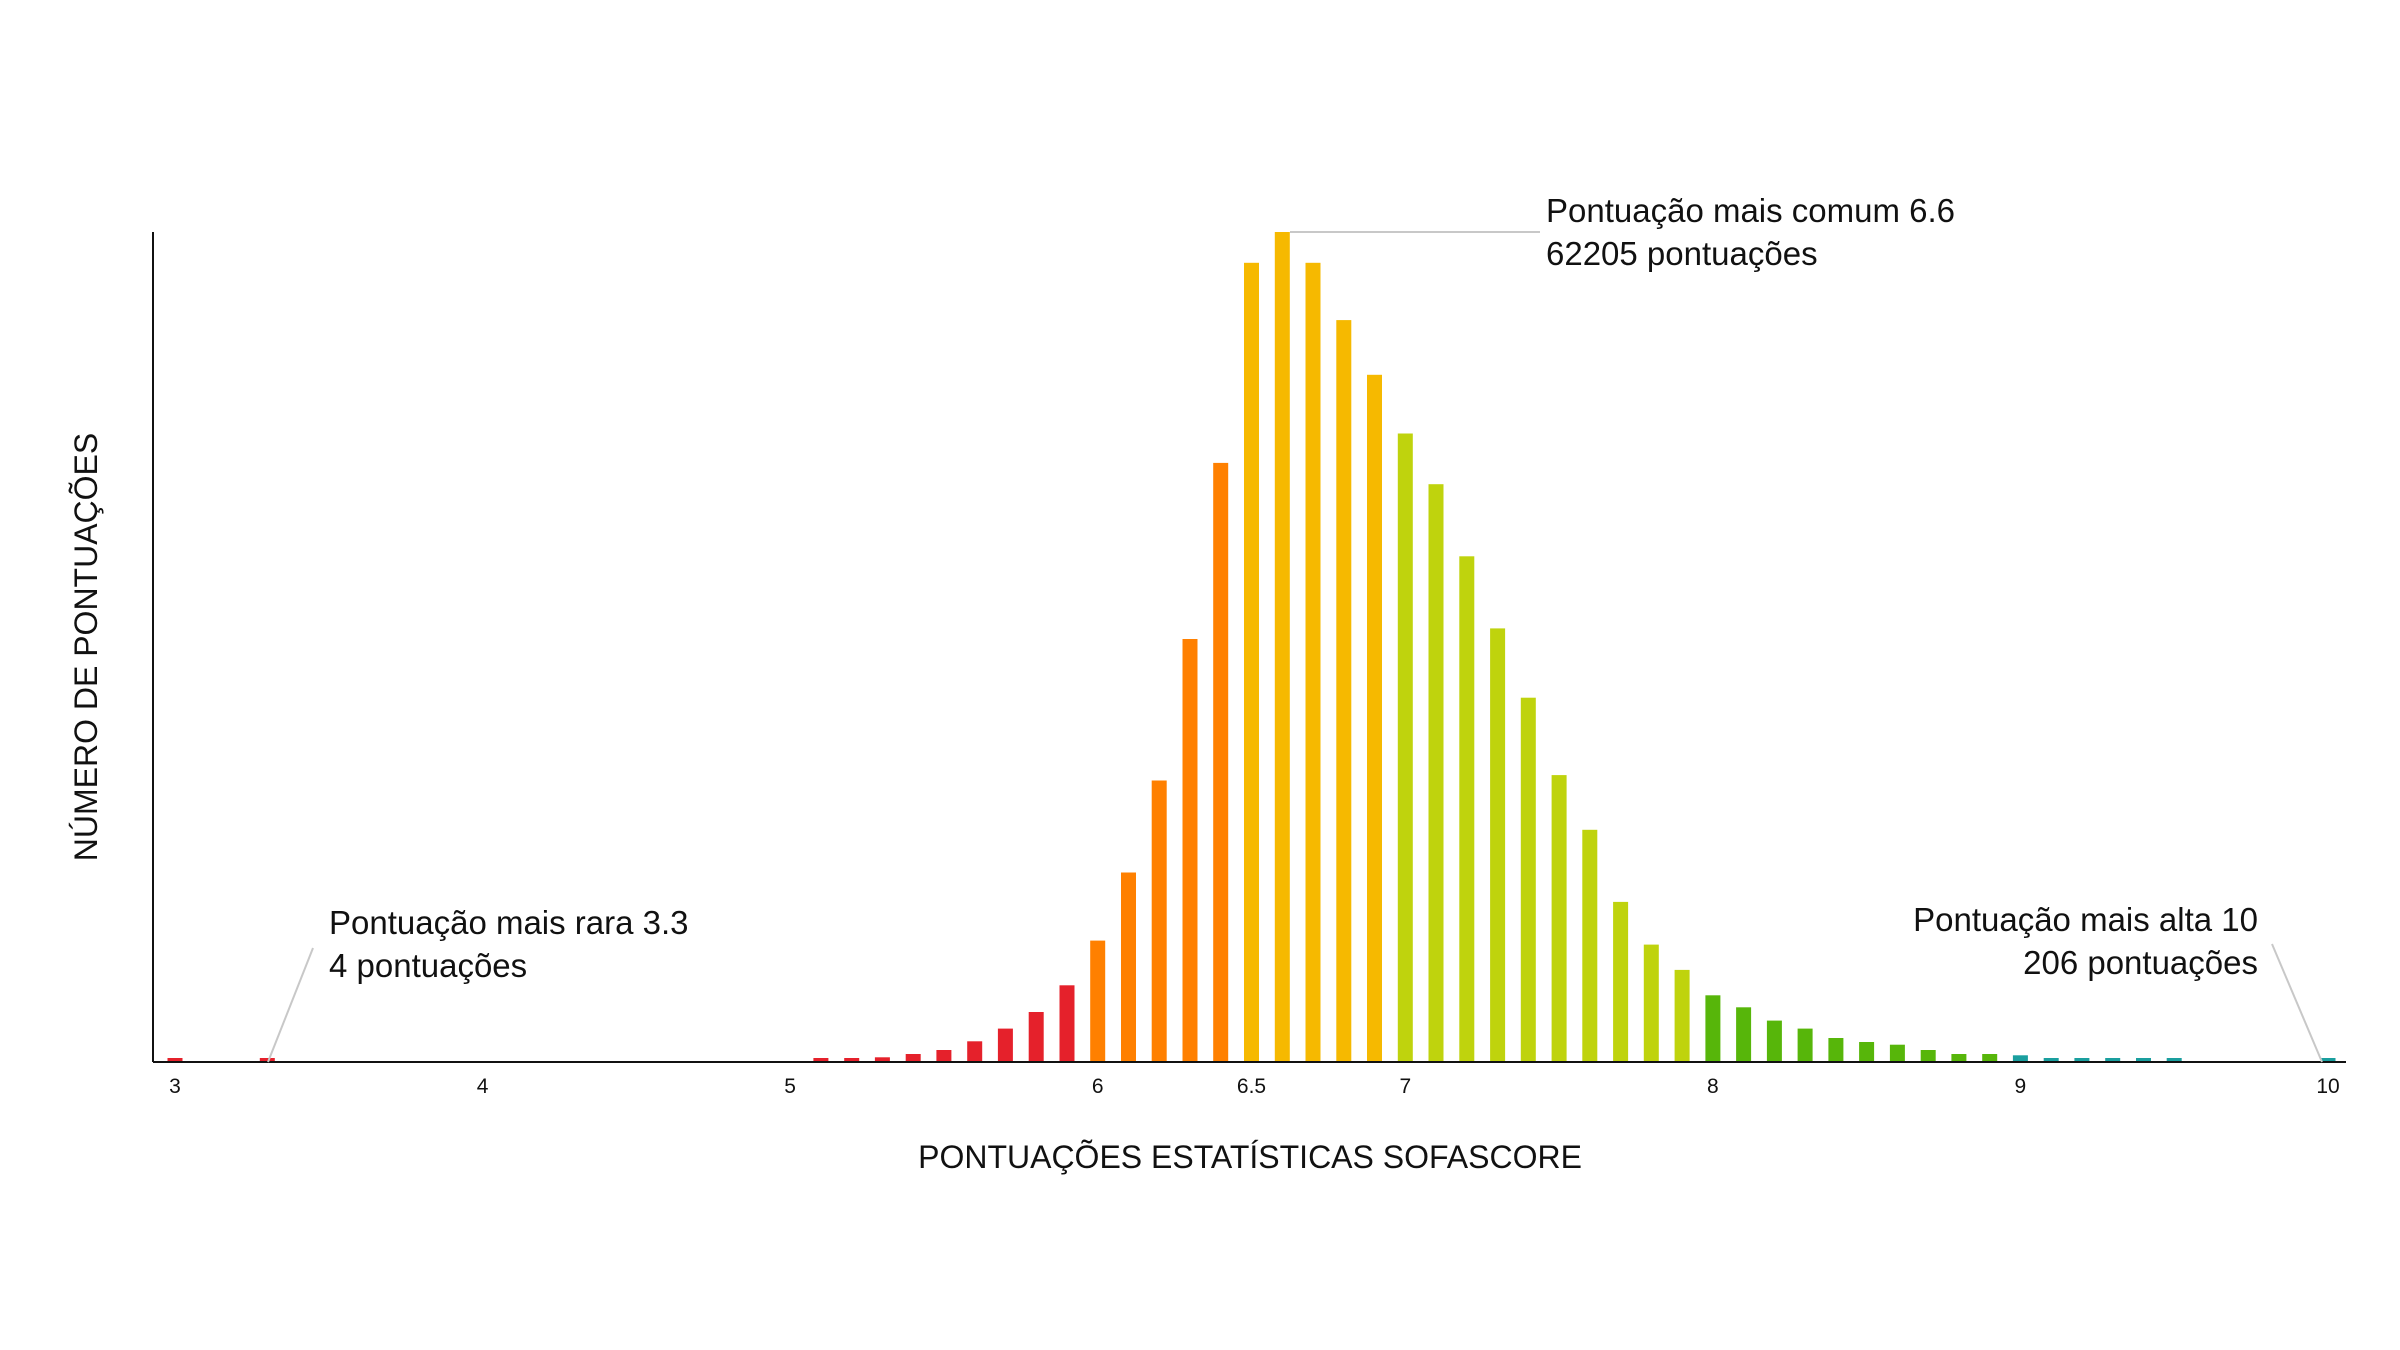 This screenshot has height=1350, width=2400. I want to click on annotation-rare-line-1: Pontuação mais rara 3.3, so click(509, 922).